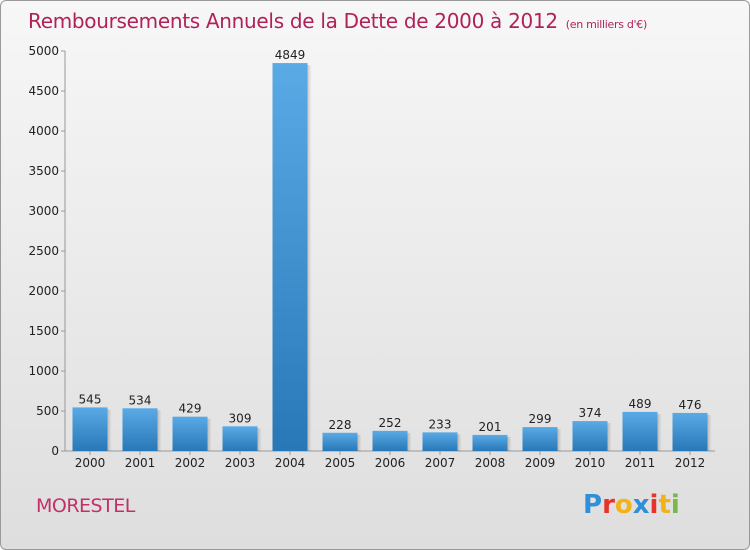  What do you see at coordinates (640, 431) in the screenshot?
I see `bar-2011` at bounding box center [640, 431].